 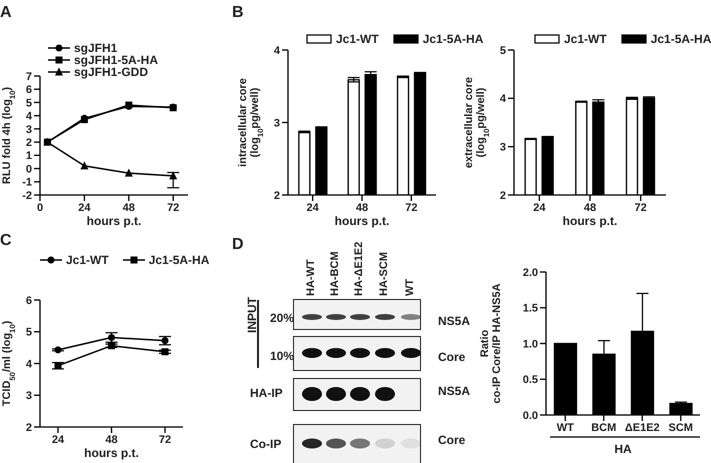 What do you see at coordinates (27, 182) in the screenshot?
I see `y-tick-label: -1` at bounding box center [27, 182].